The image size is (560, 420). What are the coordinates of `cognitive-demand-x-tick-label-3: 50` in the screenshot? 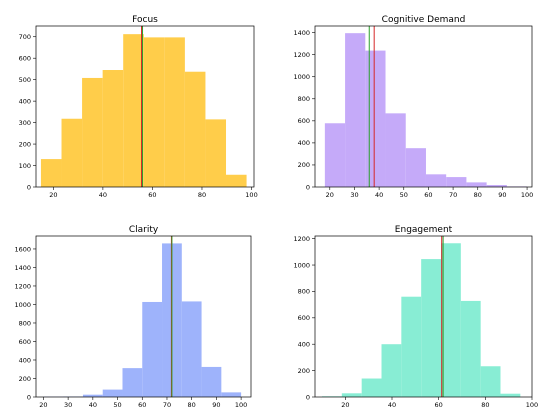 It's located at (404, 195).